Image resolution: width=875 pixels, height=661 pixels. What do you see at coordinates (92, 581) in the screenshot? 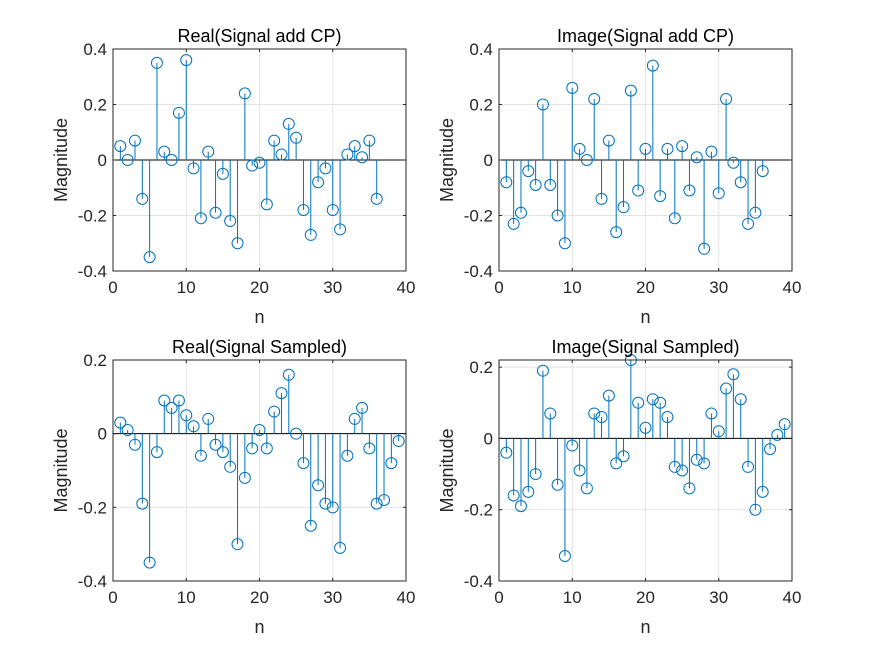
I see `y-tick-label: -0.4` at bounding box center [92, 581].